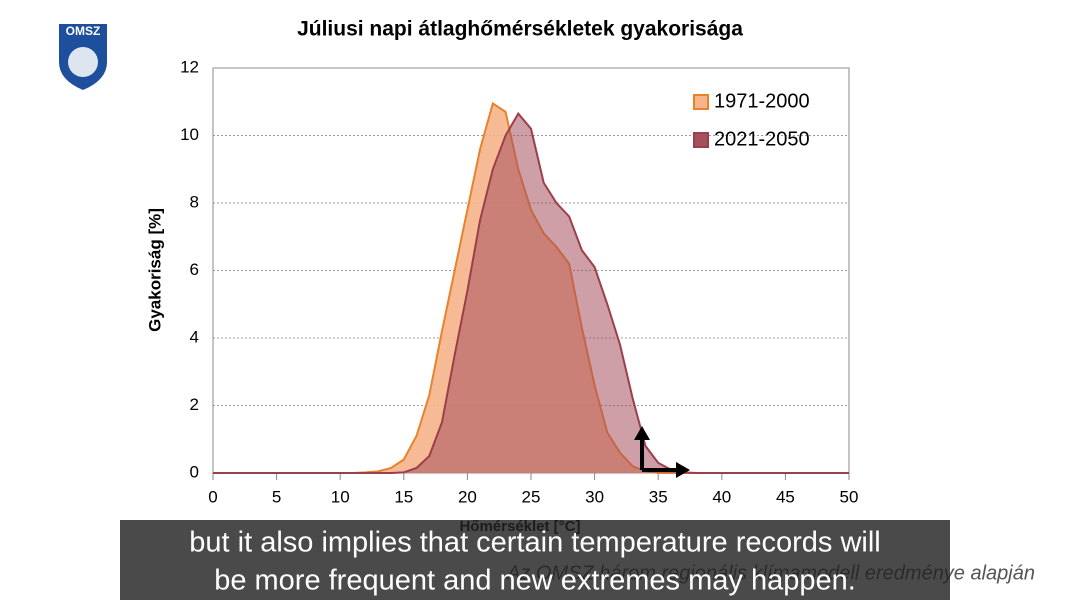  I want to click on y-tick-label: 12, so click(189, 66).